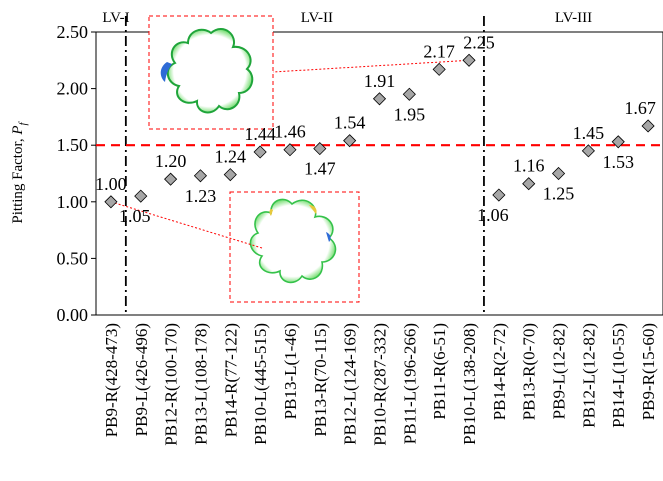 The width and height of the screenshot is (663, 481). What do you see at coordinates (73, 89) in the screenshot?
I see `y-tick-label: 2.00` at bounding box center [73, 89].